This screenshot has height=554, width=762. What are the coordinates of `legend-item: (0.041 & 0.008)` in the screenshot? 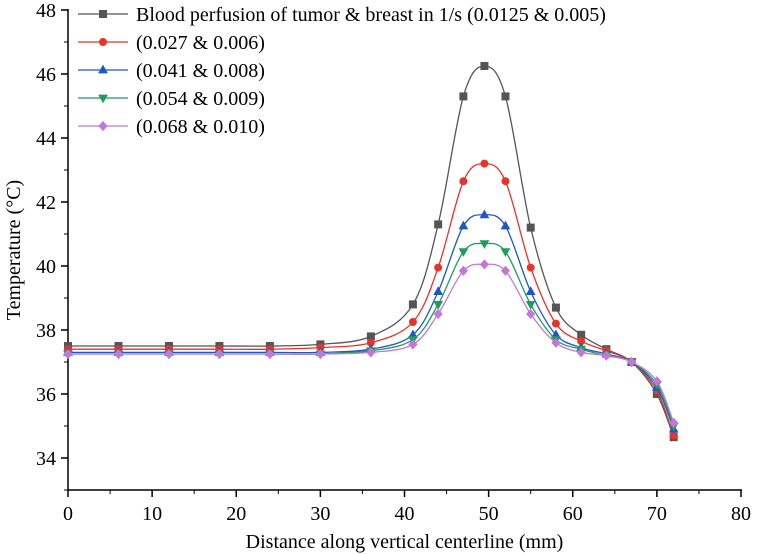 It's located at (171, 71).